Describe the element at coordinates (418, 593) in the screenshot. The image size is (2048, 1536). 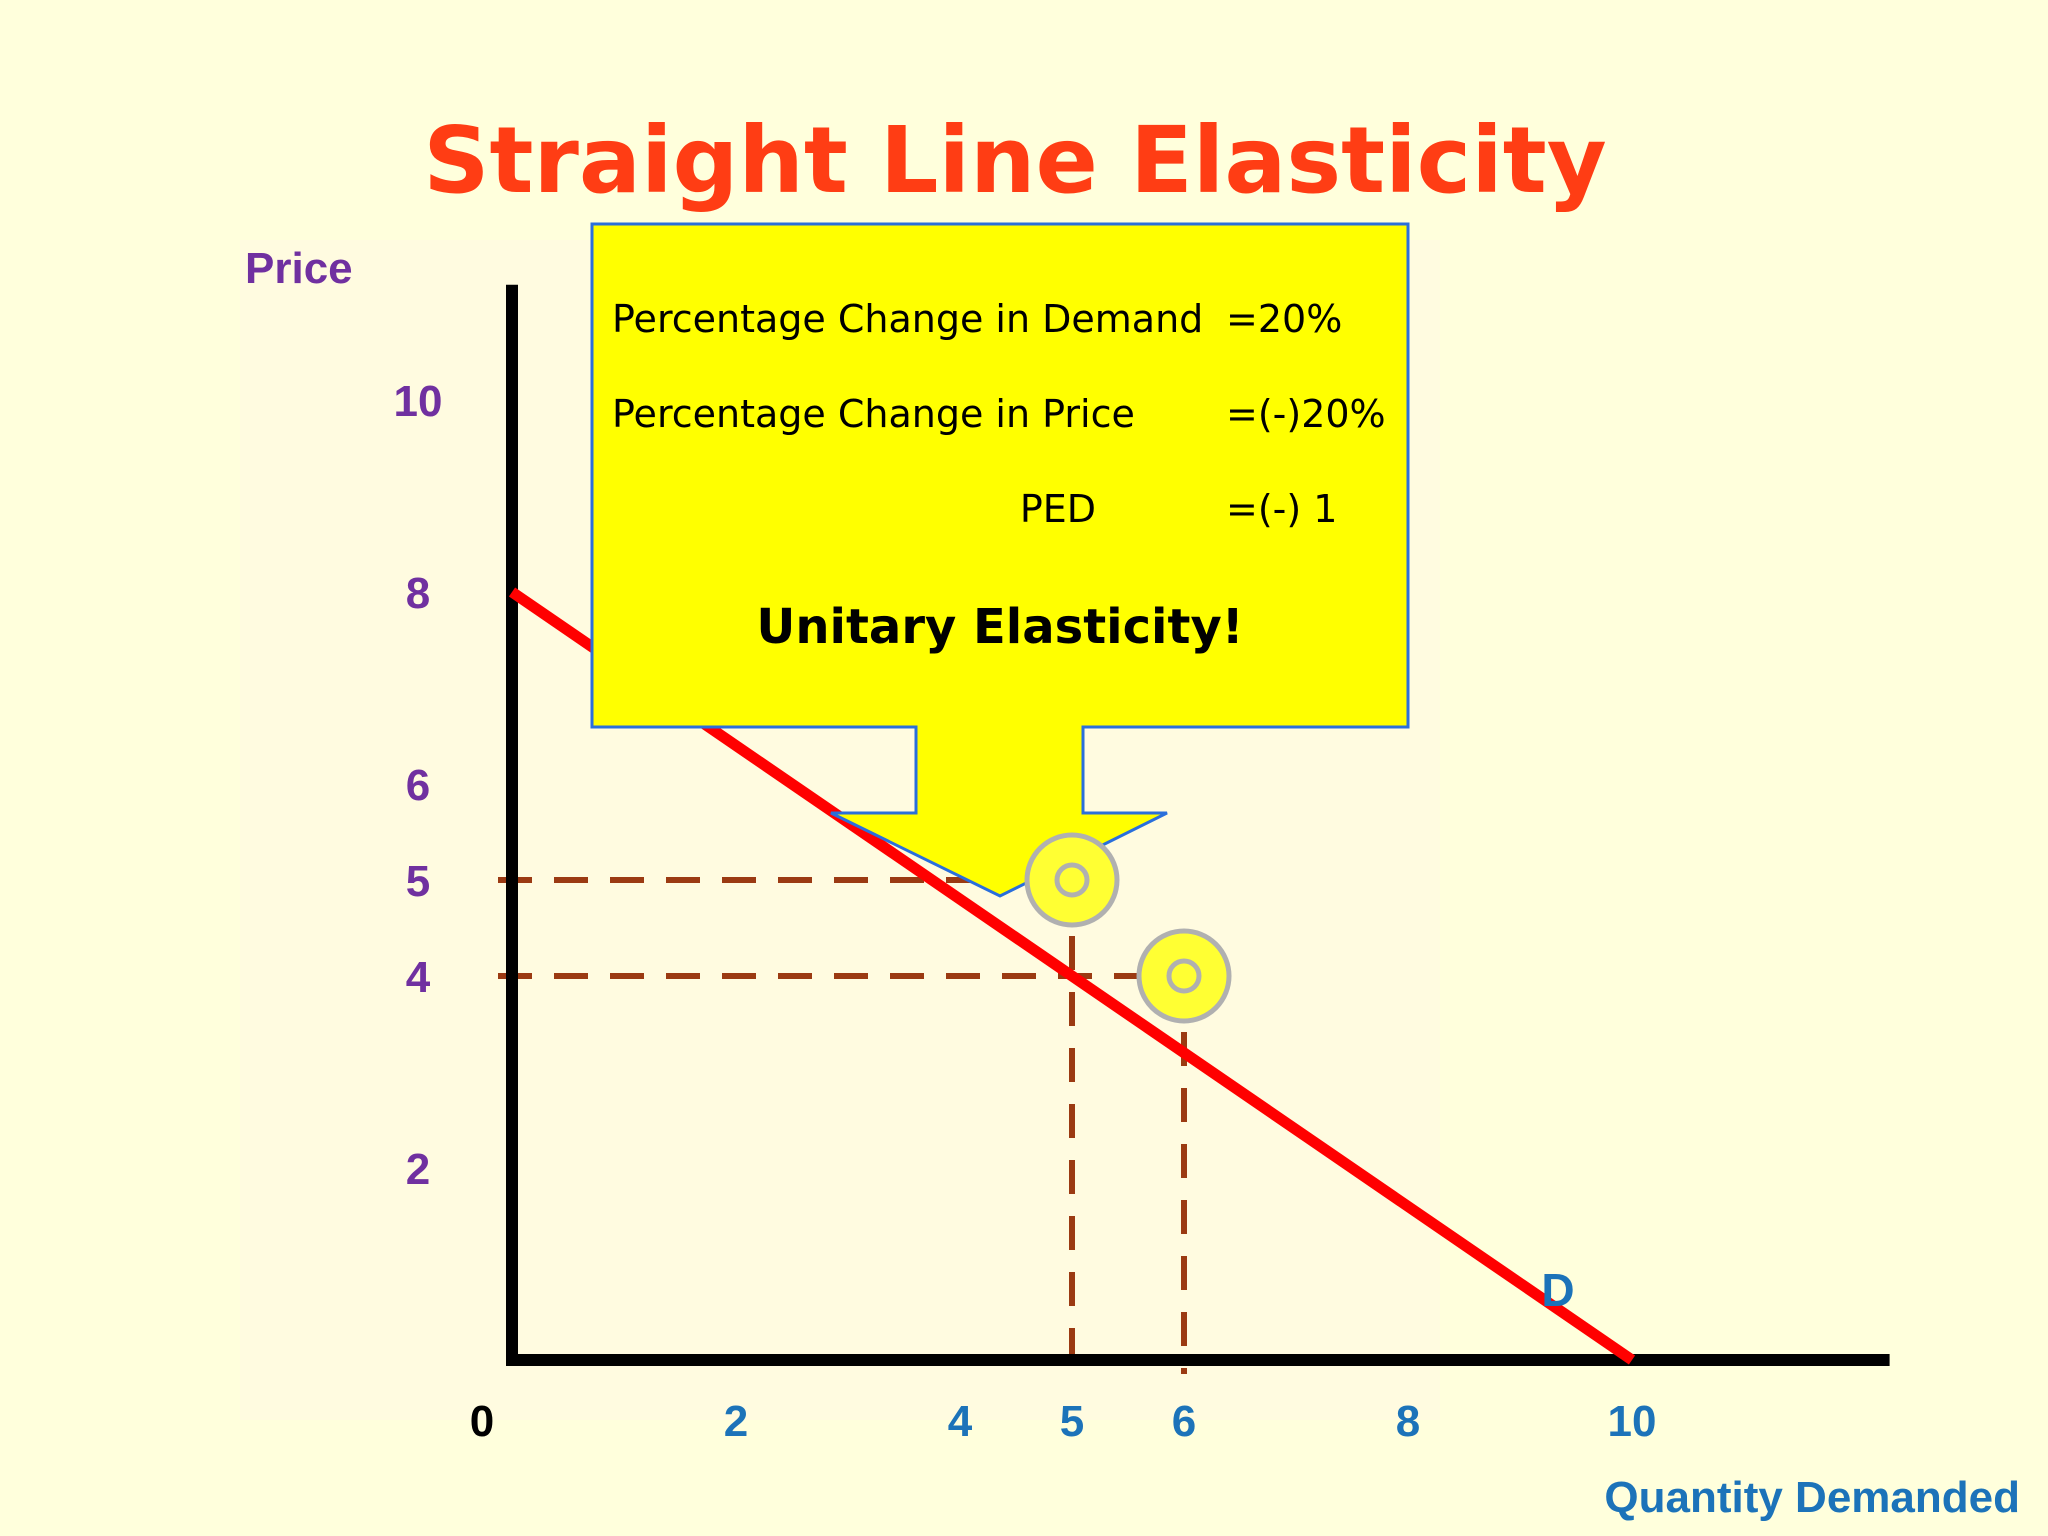
I see `y-tick-label: 8` at that location.